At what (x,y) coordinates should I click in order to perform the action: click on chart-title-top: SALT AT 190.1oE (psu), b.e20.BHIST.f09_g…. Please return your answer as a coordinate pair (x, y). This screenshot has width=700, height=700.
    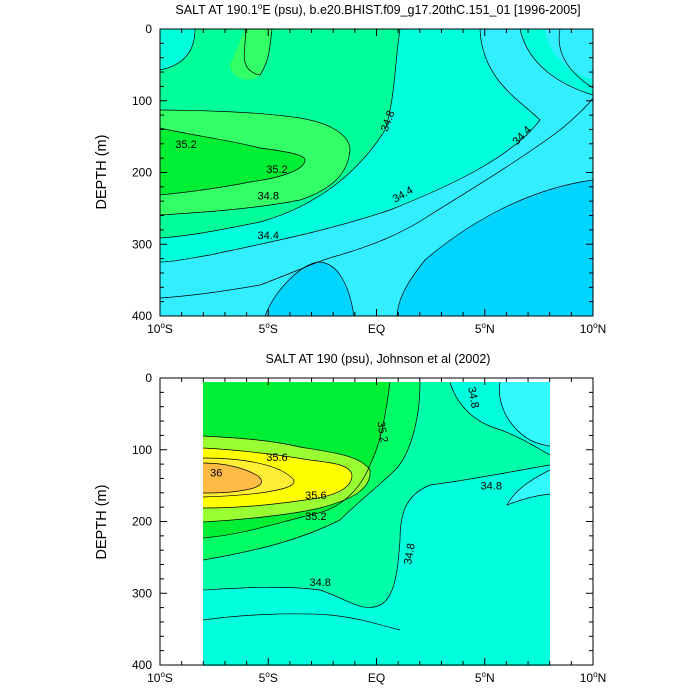
    Looking at the image, I should click on (377, 9).